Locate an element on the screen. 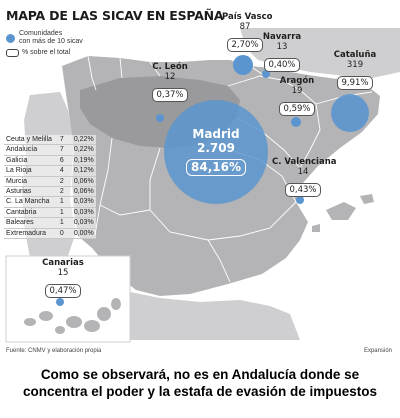 The width and height of the screenshot is (400, 418). region-count: 87 is located at coordinates (245, 27).